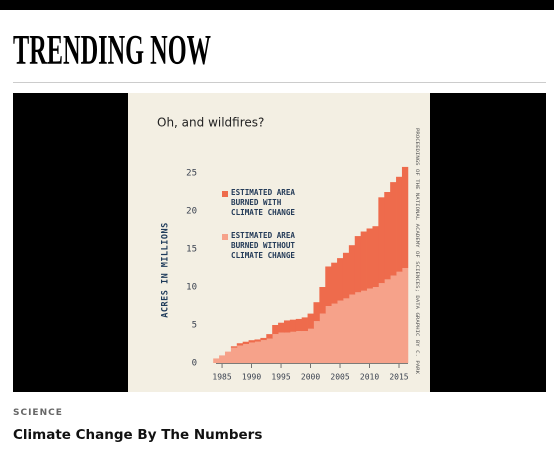  I want to click on headline: Climate Change By The Numbers, so click(138, 435).